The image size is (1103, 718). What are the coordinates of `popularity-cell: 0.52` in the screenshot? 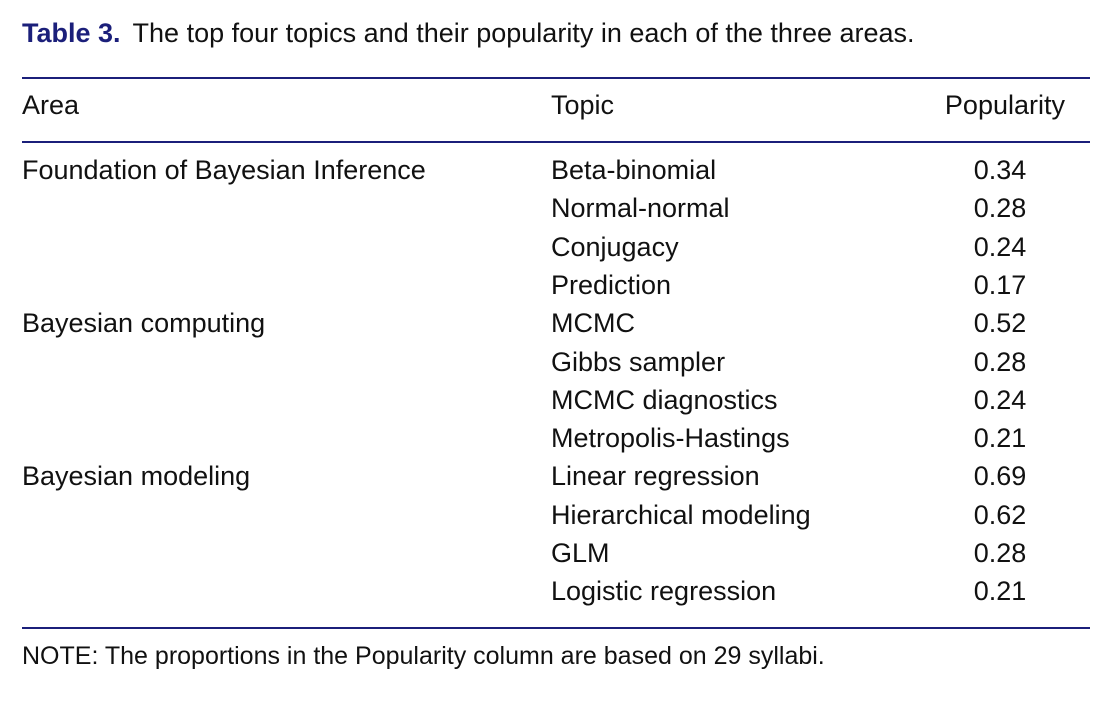 It's located at (1000, 323).